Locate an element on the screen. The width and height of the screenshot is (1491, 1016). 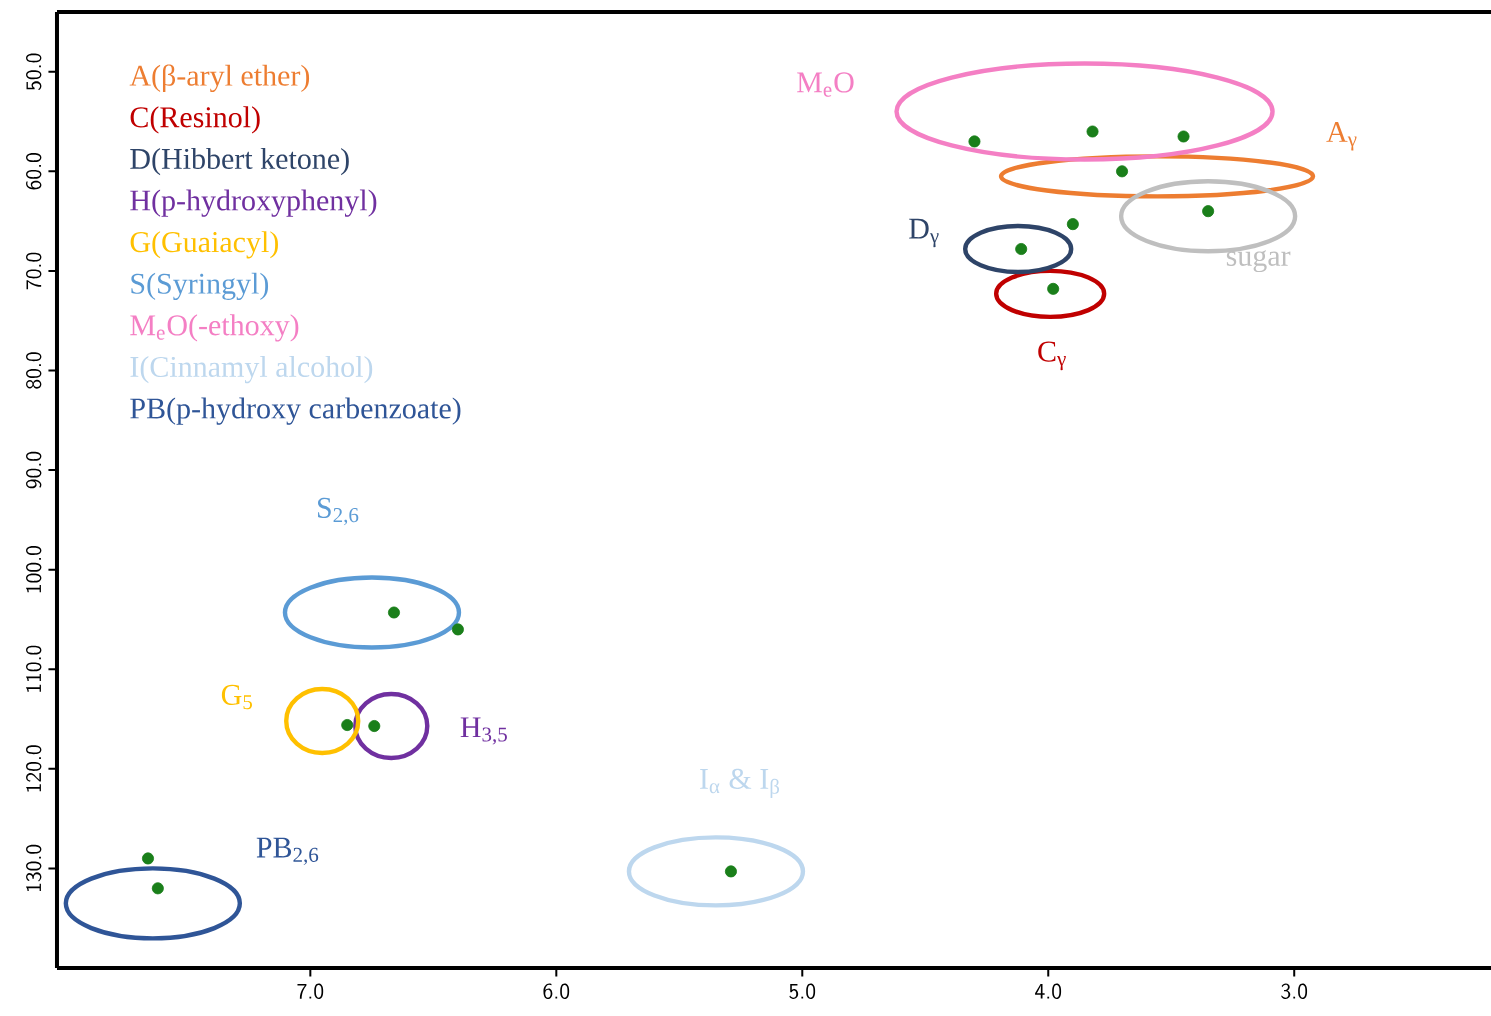
annotation: S(Syringyl) is located at coordinates (200, 286).